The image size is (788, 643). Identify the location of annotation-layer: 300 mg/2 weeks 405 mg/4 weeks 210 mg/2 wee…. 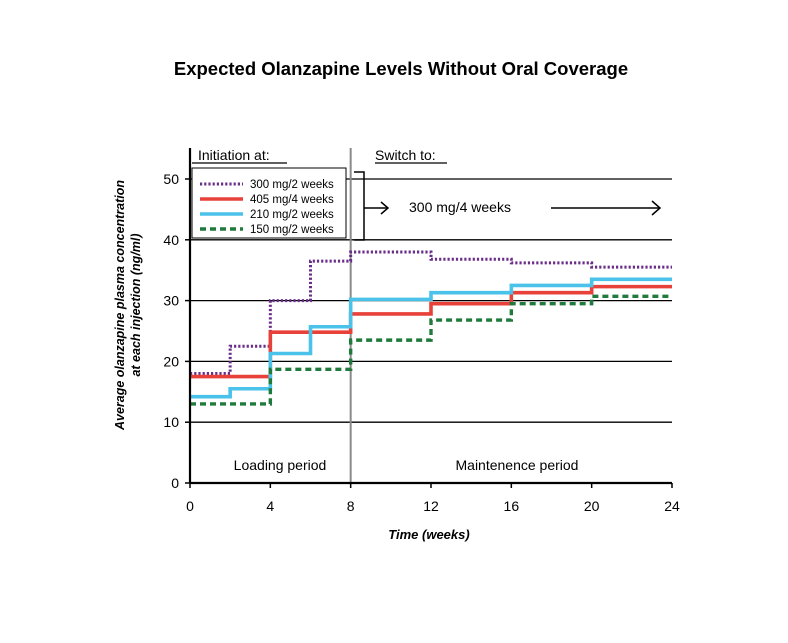
(426, 201).